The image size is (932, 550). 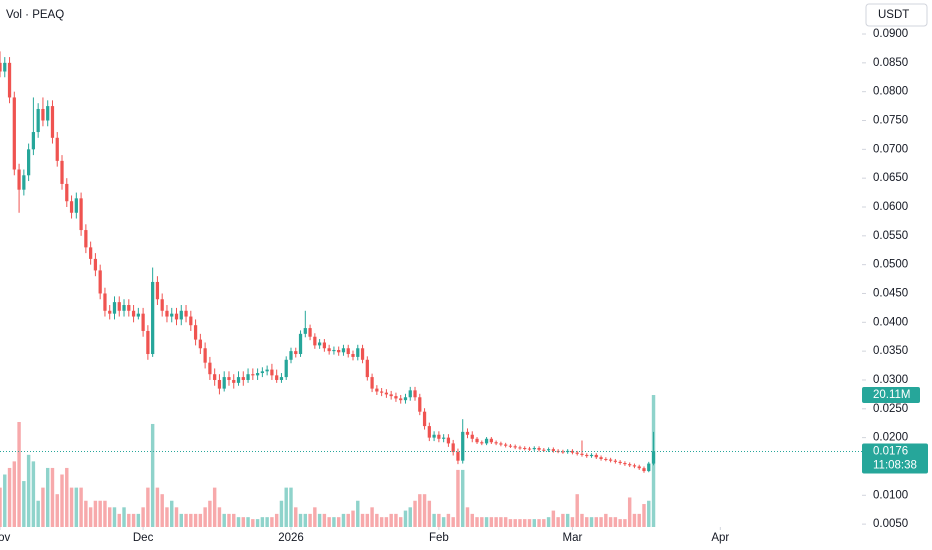 I want to click on currency: USDT, so click(x=893, y=15).